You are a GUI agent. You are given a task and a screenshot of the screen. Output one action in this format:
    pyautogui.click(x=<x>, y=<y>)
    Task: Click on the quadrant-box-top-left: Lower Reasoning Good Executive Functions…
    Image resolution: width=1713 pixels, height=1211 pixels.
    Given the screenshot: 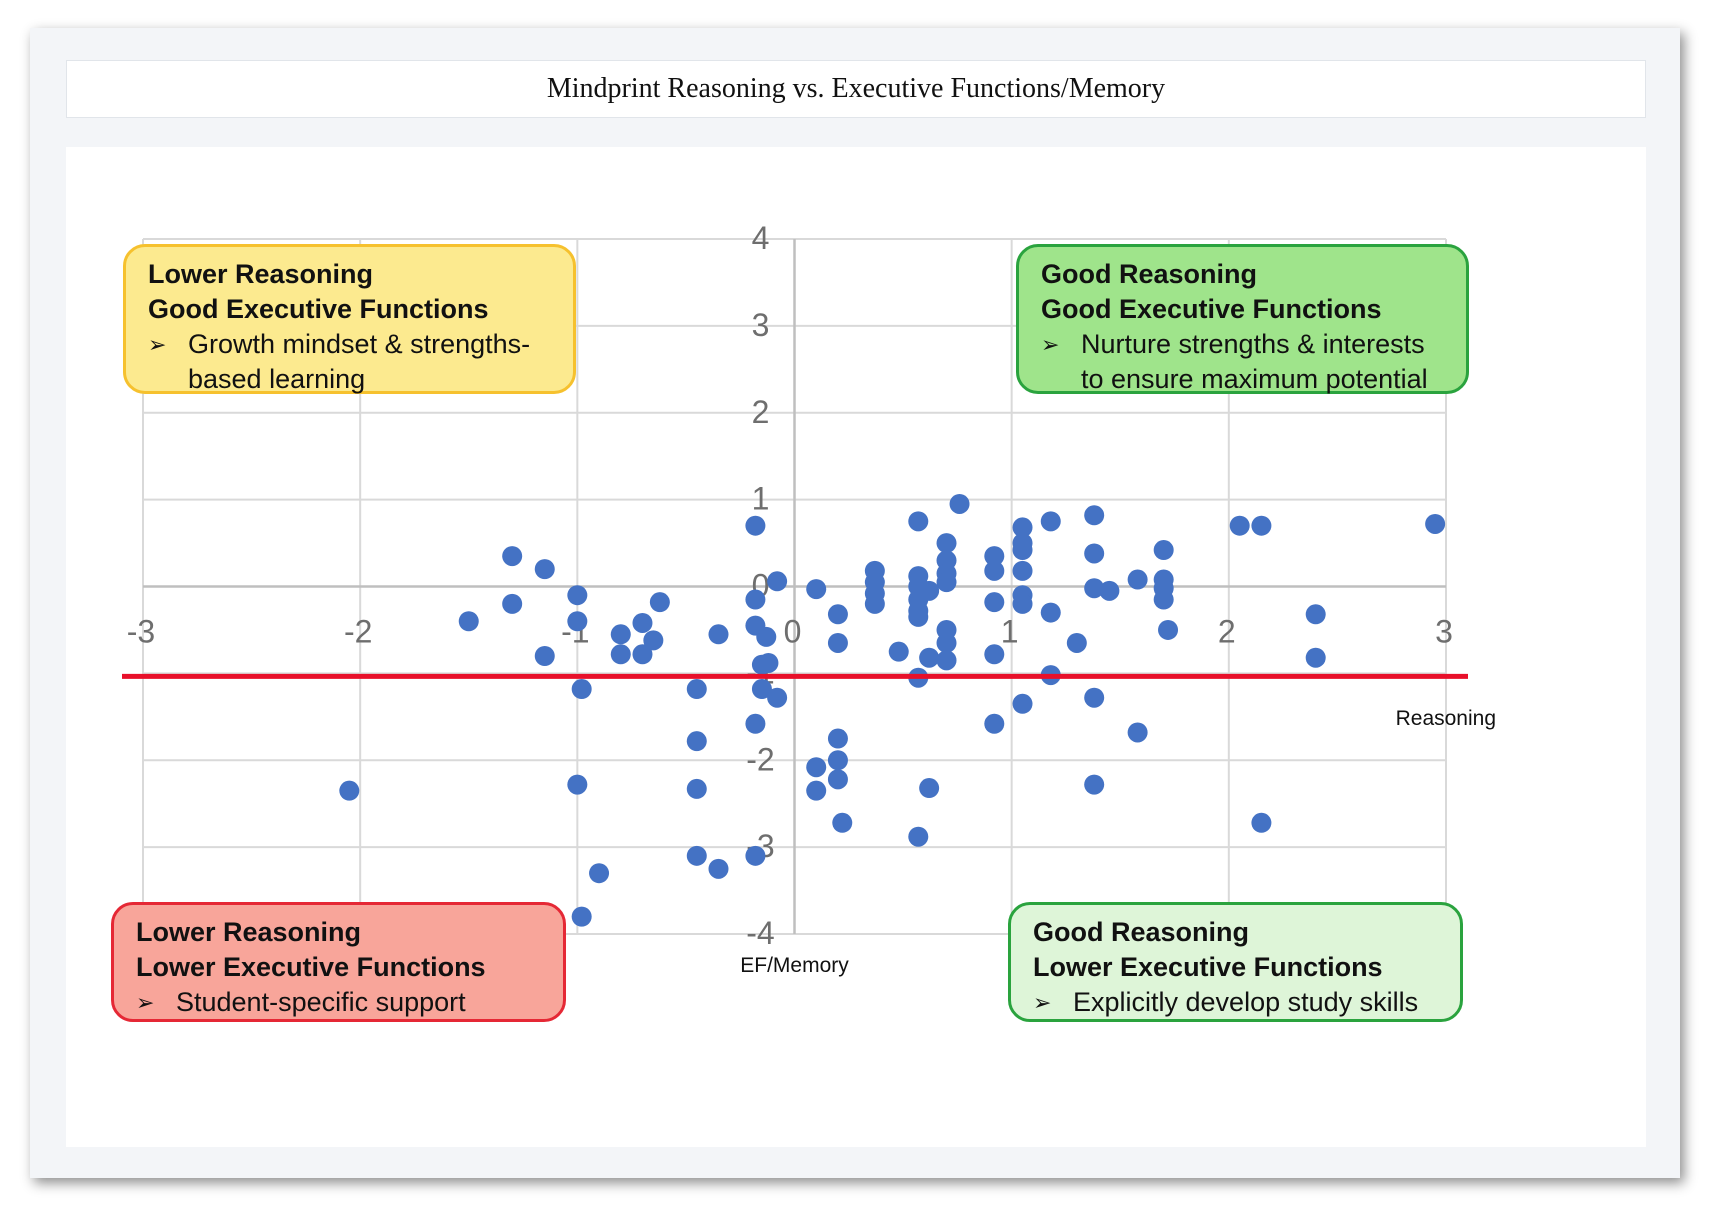 What is the action you would take?
    pyautogui.click(x=349, y=319)
    